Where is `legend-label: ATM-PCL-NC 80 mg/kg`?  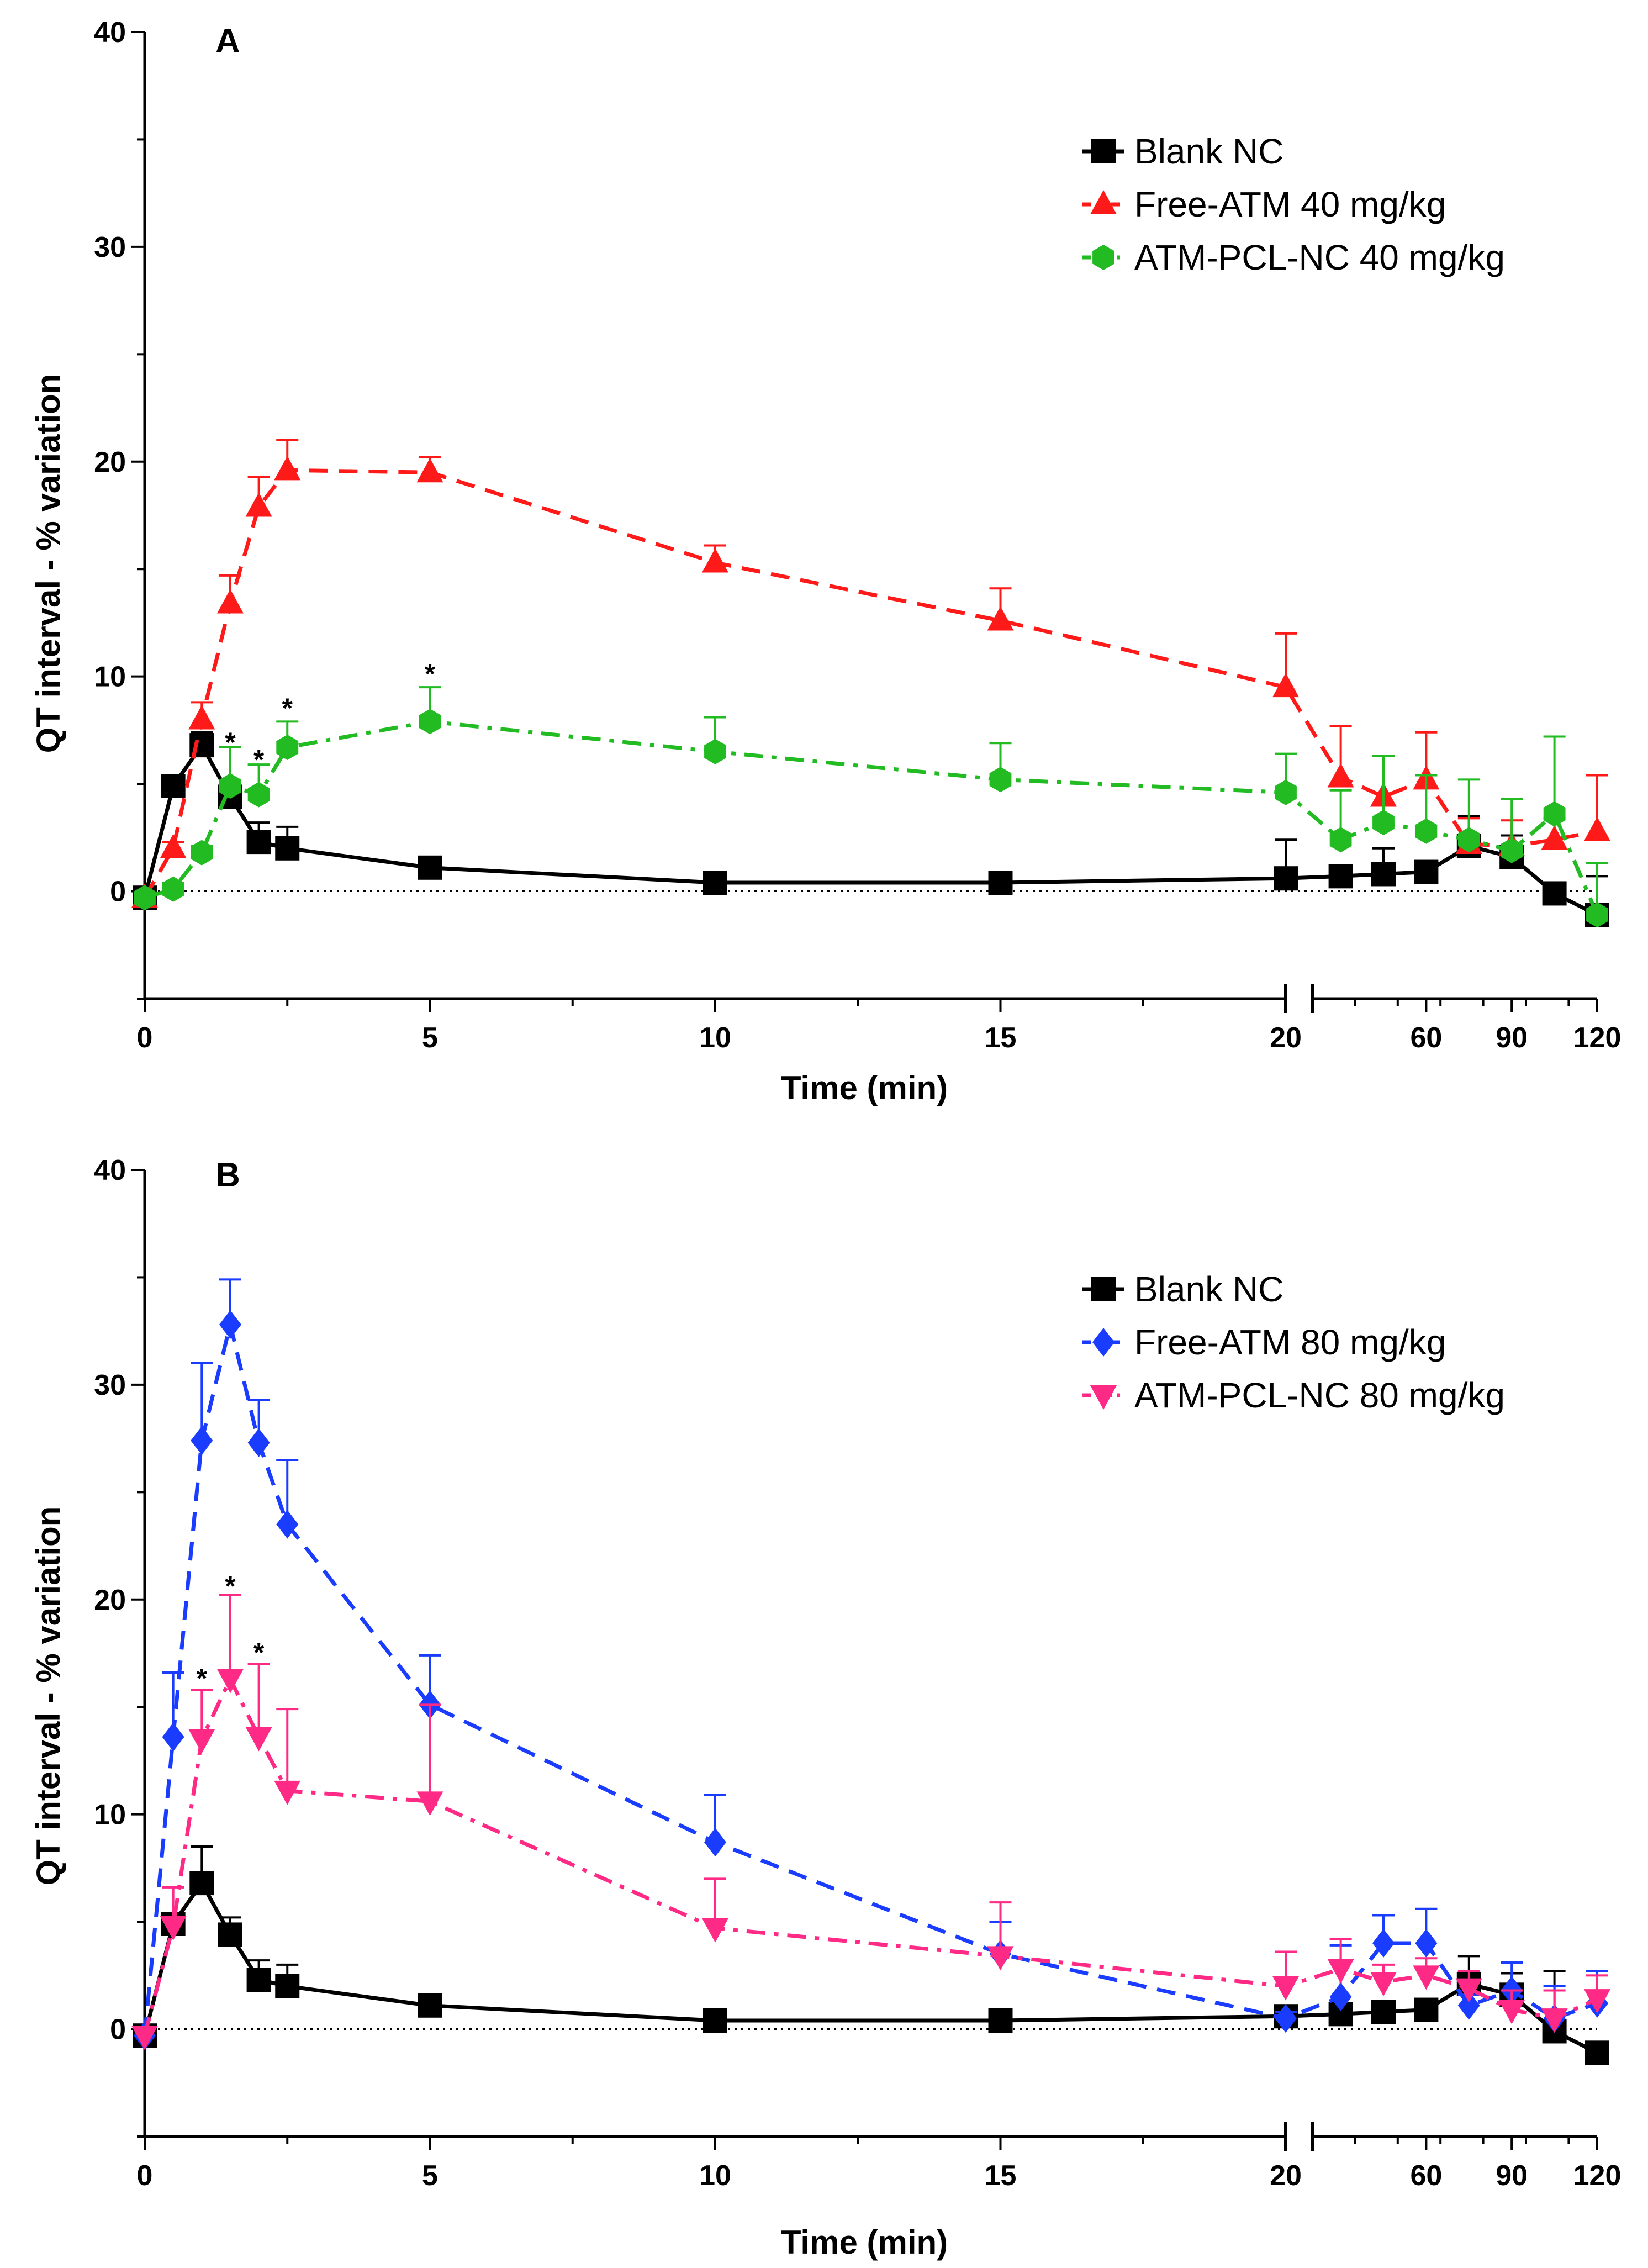
legend-label: ATM-PCL-NC 80 mg/kg is located at coordinates (1319, 1395).